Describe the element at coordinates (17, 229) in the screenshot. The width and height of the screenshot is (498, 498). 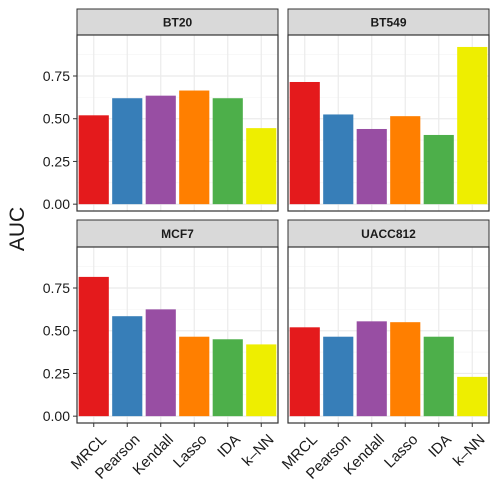
I see `y-axis-title: AUC` at that location.